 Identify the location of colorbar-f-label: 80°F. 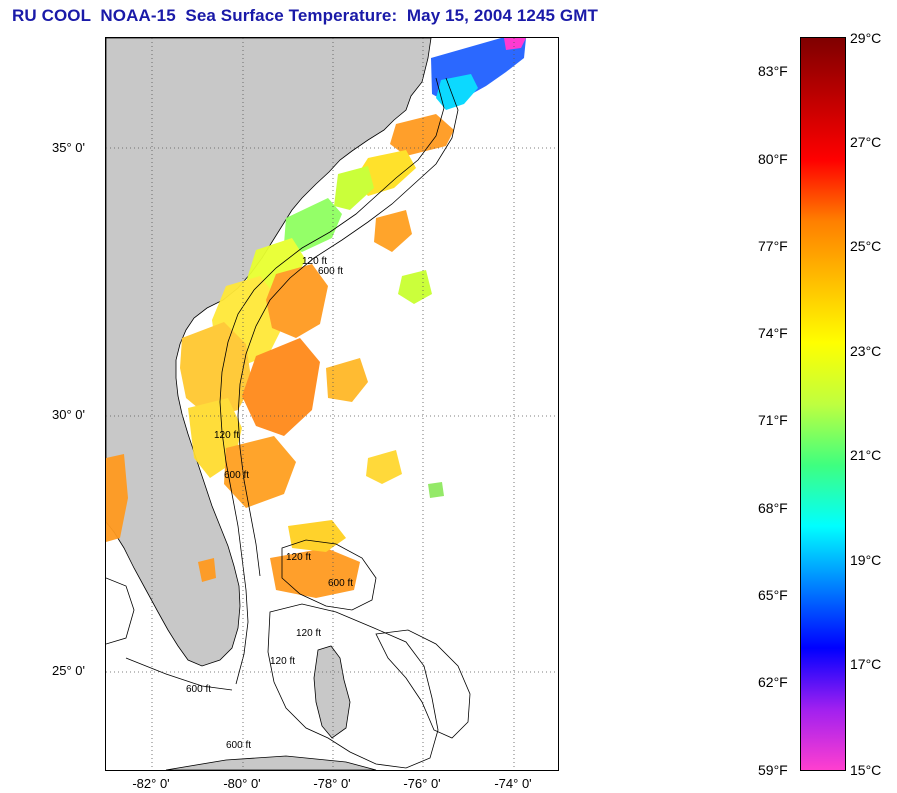
(773, 159).